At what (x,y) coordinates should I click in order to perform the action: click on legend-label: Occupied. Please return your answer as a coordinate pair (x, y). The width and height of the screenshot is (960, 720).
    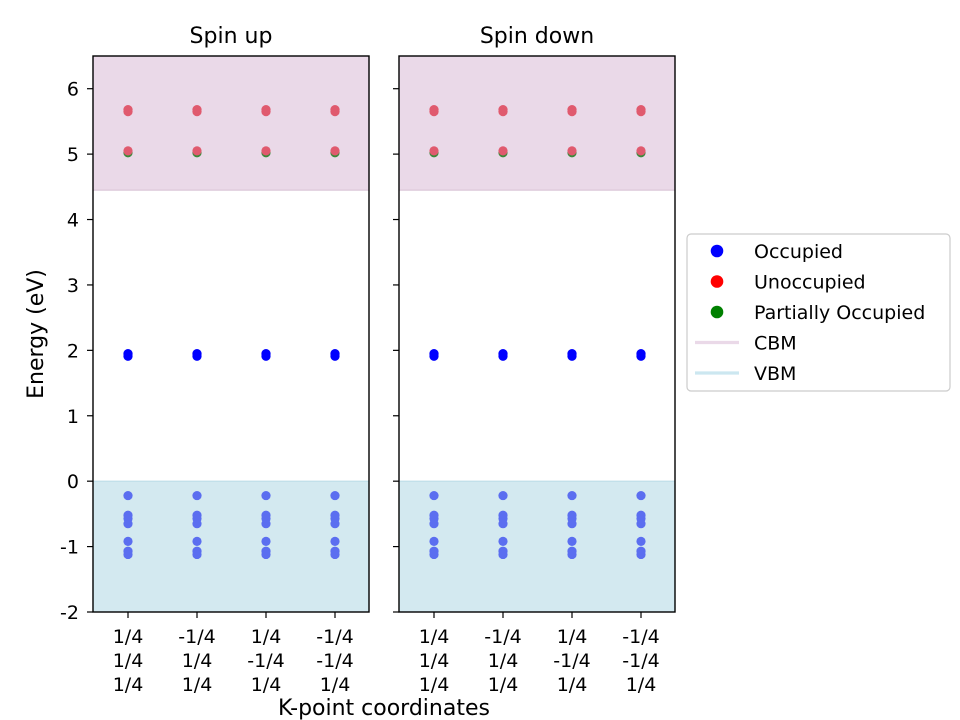
    Looking at the image, I should click on (798, 252).